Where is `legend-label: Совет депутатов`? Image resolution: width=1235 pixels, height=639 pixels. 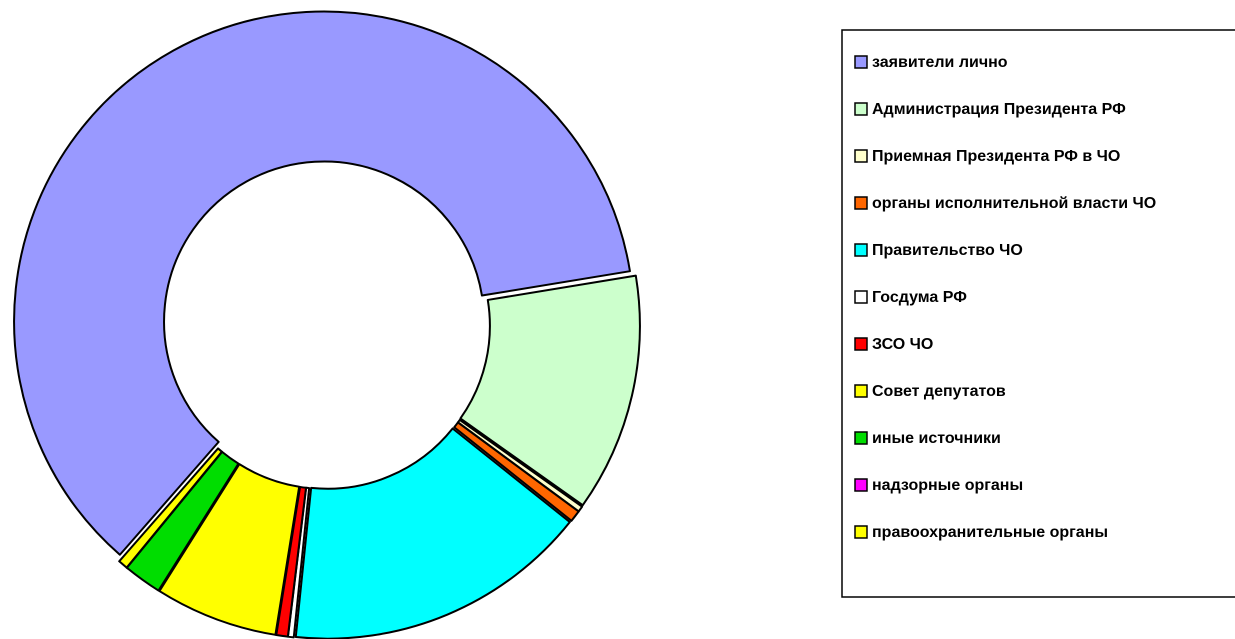
legend-label: Совет депутатов is located at coordinates (939, 391).